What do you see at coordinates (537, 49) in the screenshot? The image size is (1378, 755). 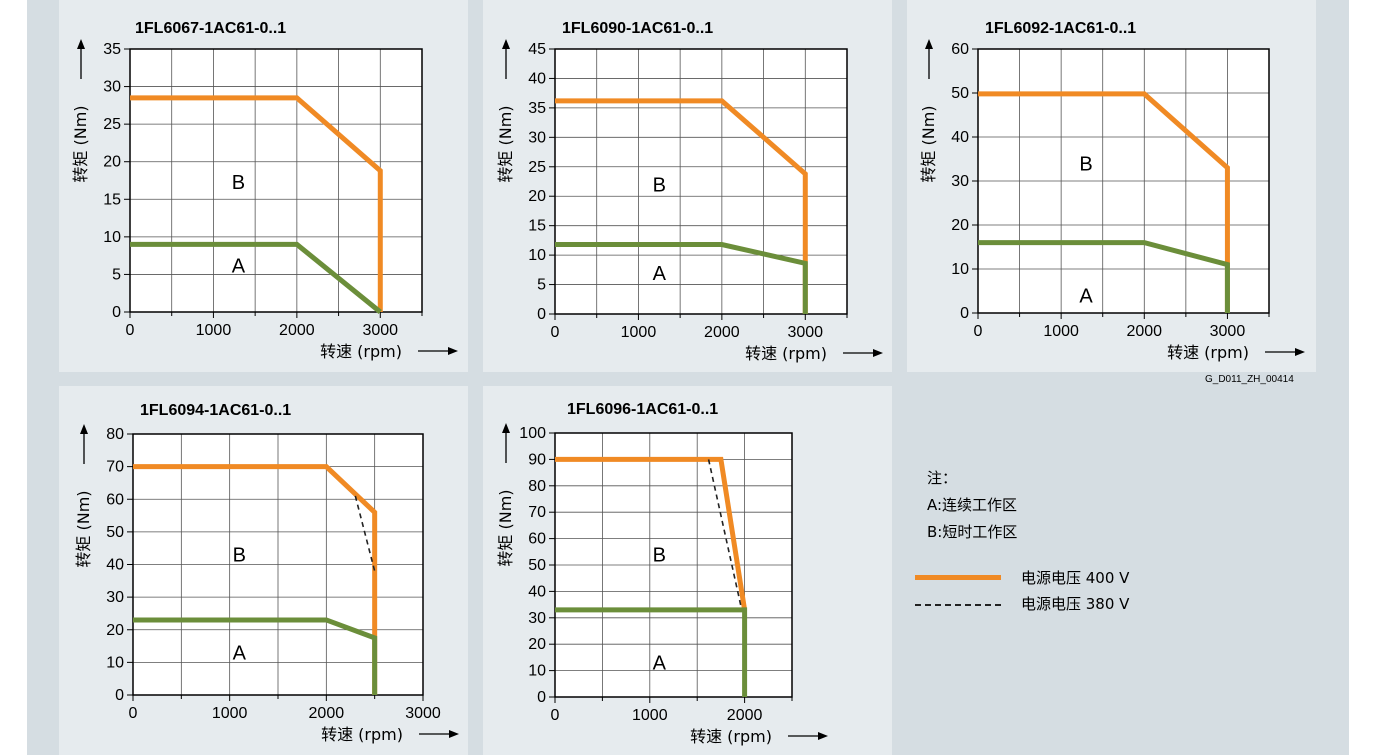 I see `y-tick-label: 45` at bounding box center [537, 49].